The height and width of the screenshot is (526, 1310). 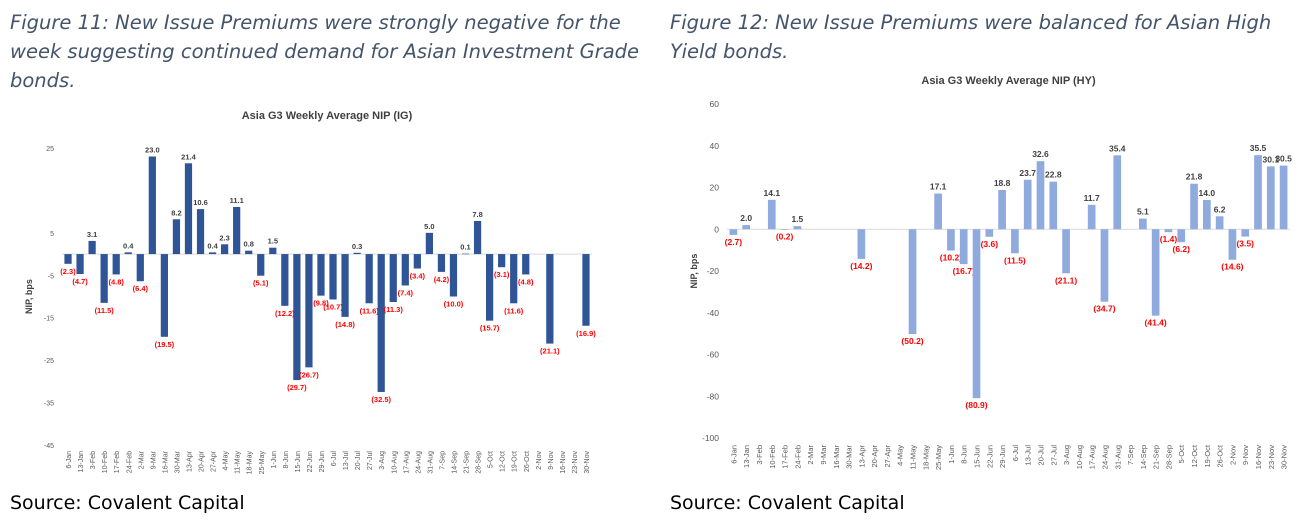 I want to click on x-tick-label-13-Apr: 13-Apr, so click(x=189, y=461).